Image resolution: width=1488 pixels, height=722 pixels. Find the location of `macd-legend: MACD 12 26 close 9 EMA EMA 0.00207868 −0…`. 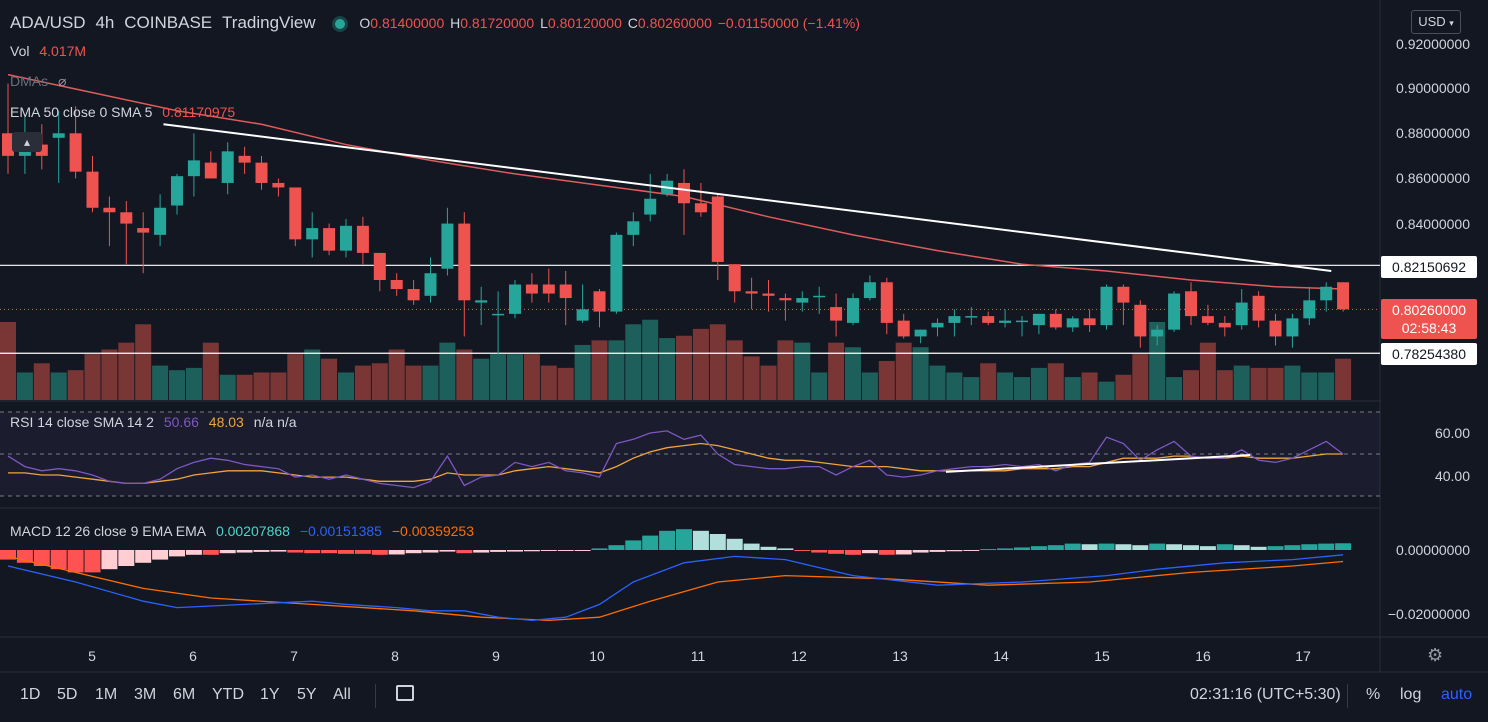

macd-legend: MACD 12 26 close 9 EMA EMA 0.00207868 −0… is located at coordinates (245, 531).